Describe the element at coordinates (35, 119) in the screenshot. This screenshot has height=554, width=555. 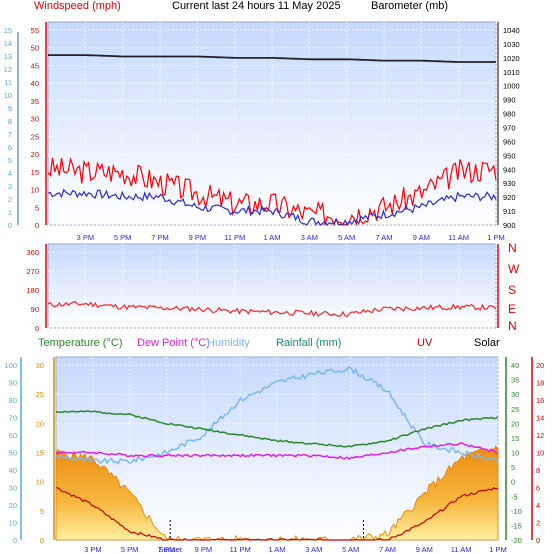
I see `wind-left-tick: 30` at that location.